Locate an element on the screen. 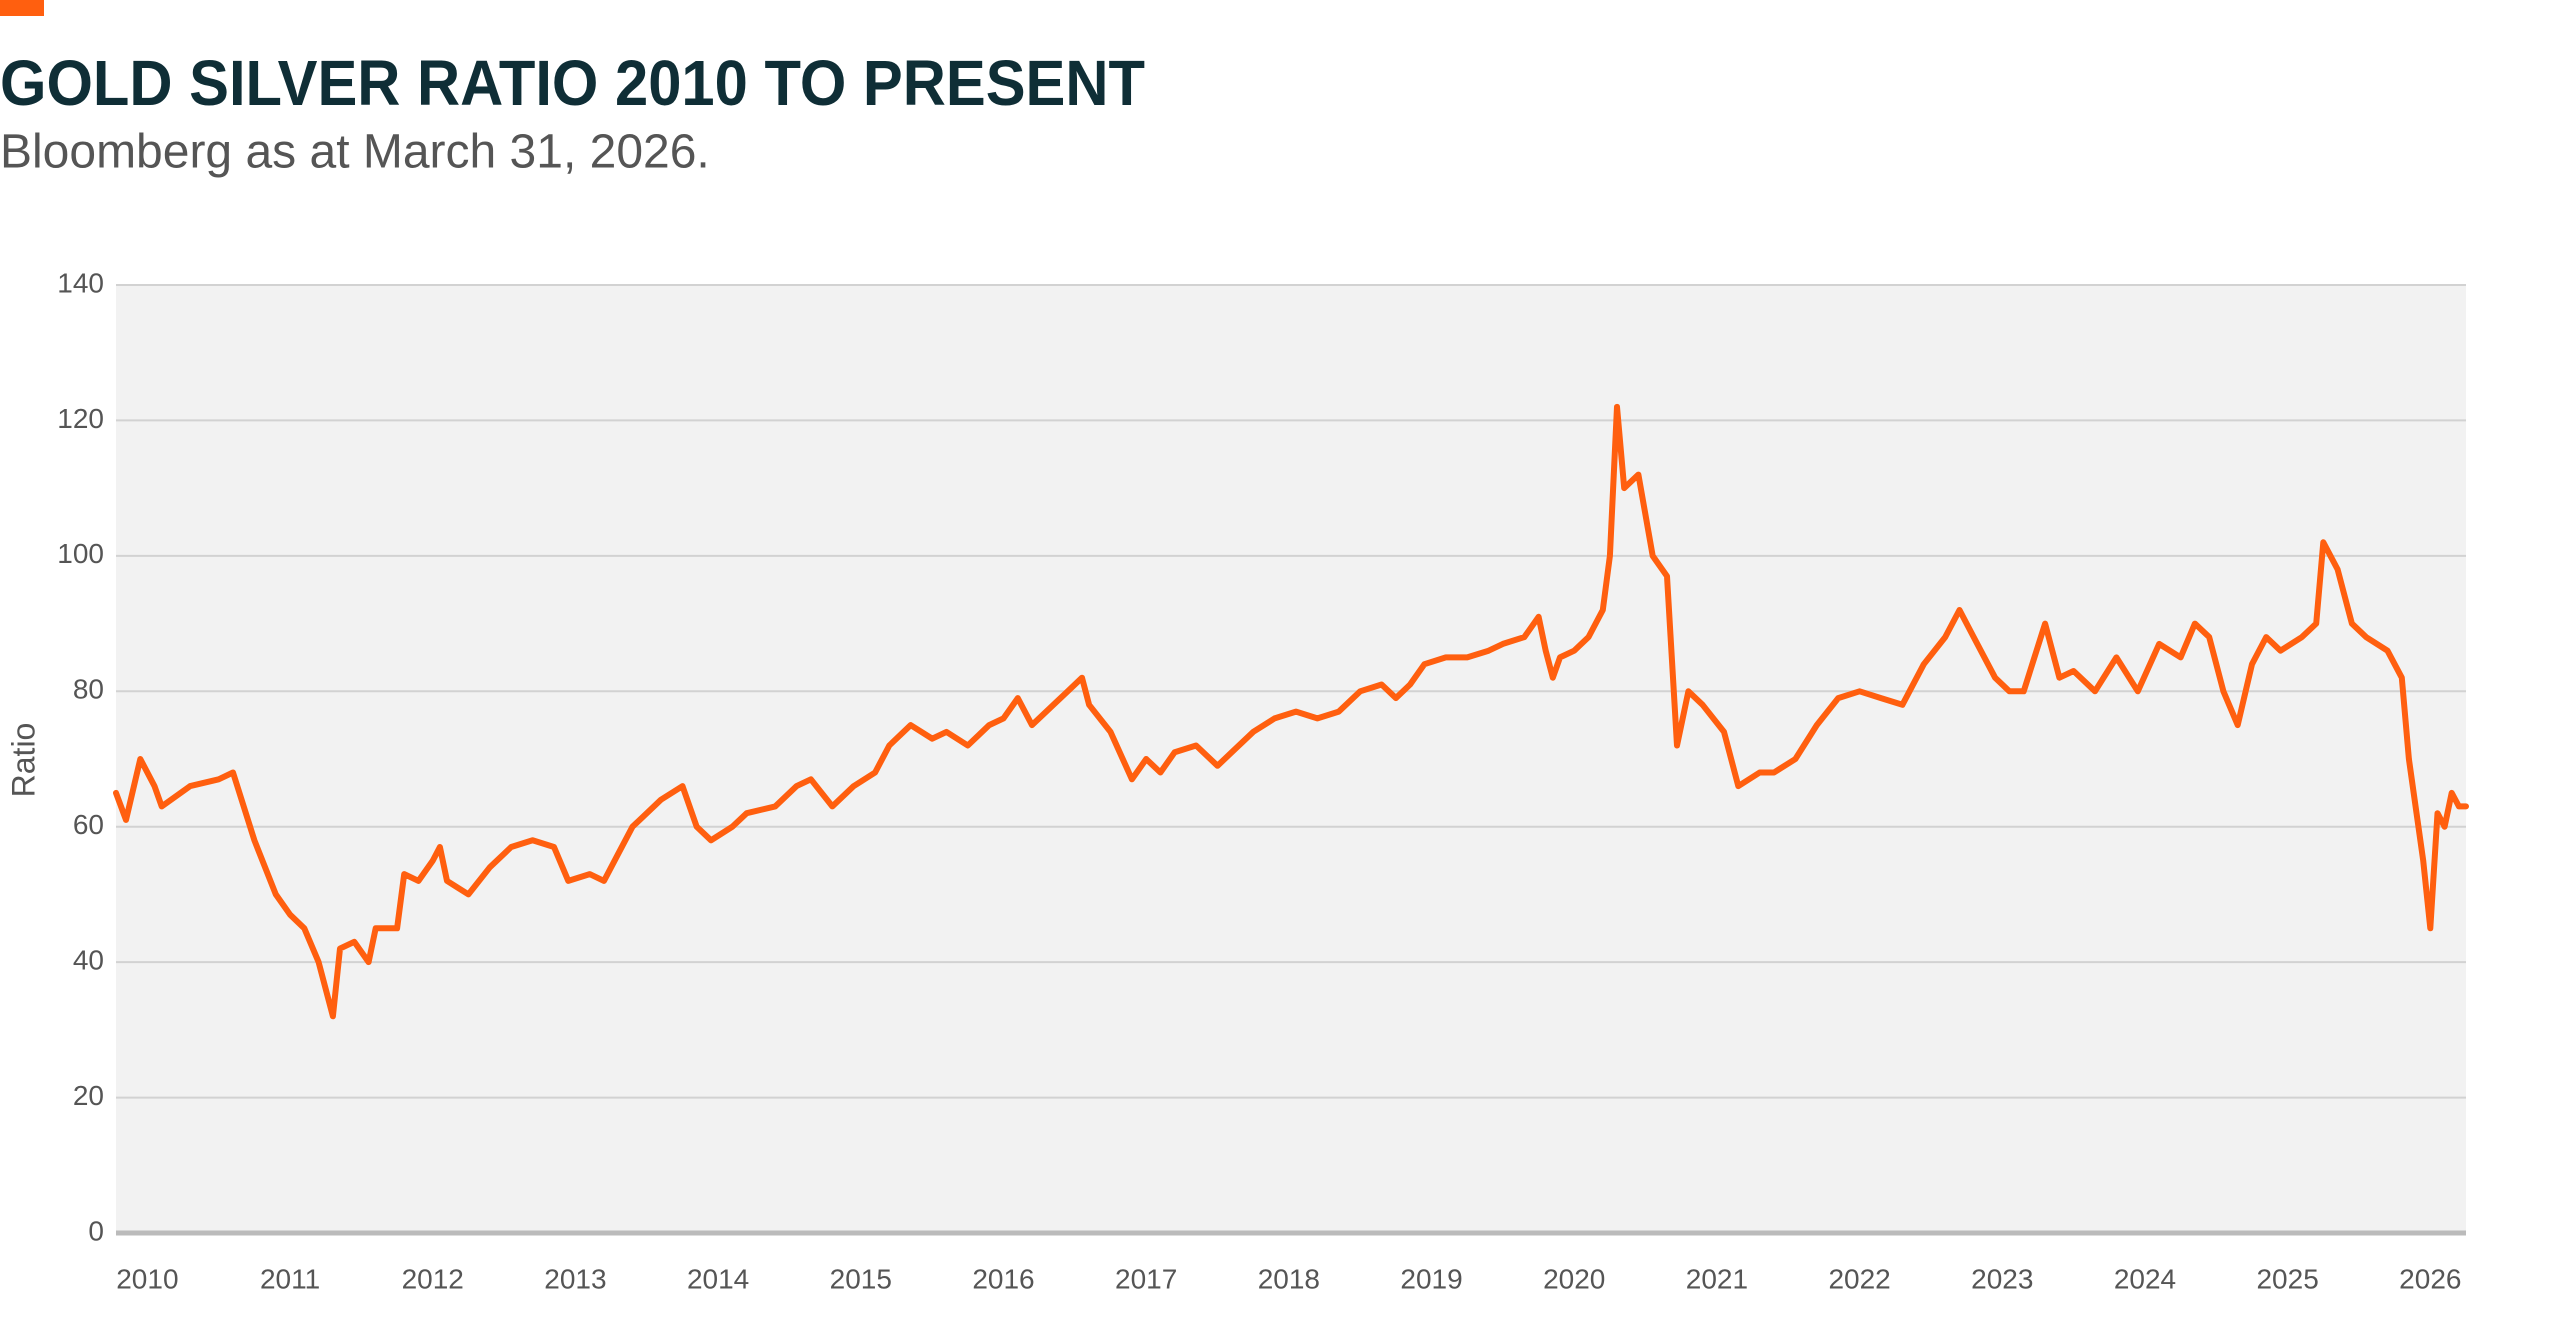 The height and width of the screenshot is (1318, 2560). x-tick-label: 2025 is located at coordinates (2287, 1278).